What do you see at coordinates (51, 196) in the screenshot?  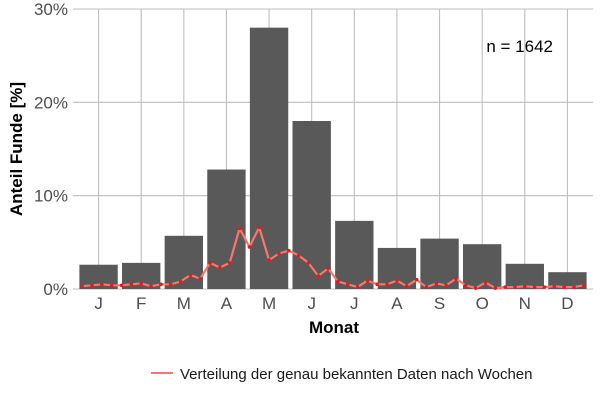 I see `y-tick-label: 10%` at bounding box center [51, 196].